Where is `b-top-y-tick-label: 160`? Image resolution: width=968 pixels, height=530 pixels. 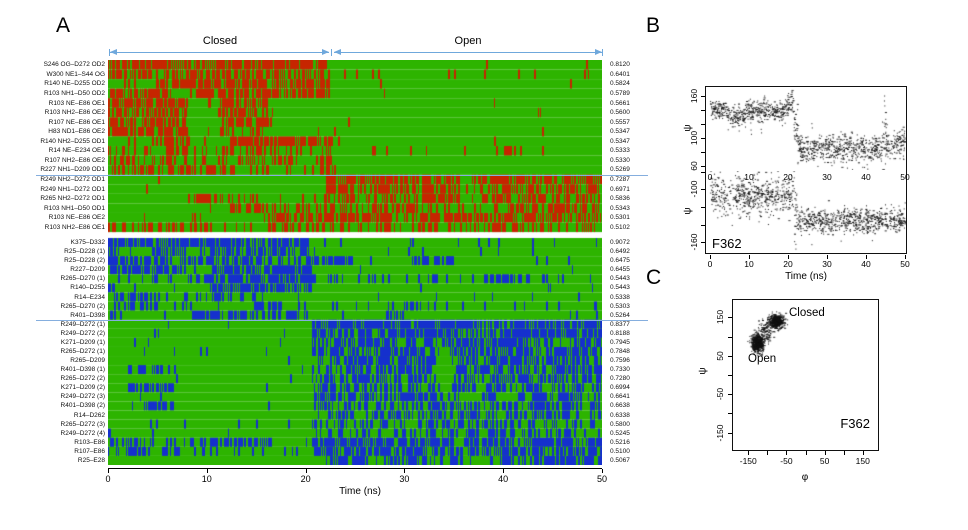
b-top-y-tick-label: 160 is located at coordinates (694, 95).